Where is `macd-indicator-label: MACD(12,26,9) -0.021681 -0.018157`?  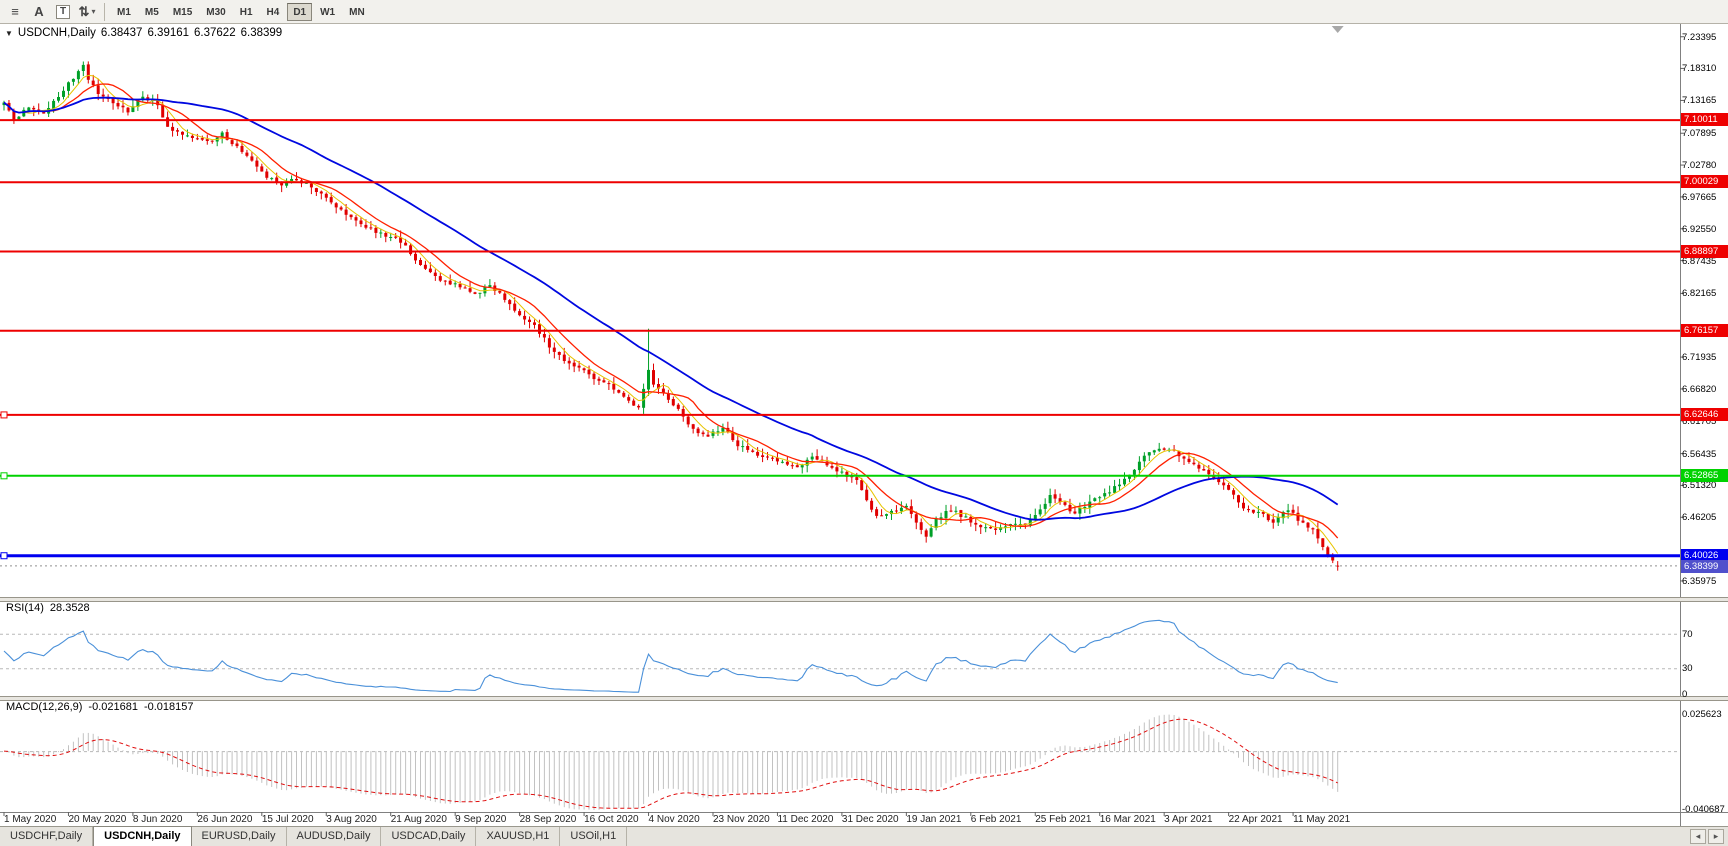 macd-indicator-label: MACD(12,26,9) -0.021681 -0.018157 is located at coordinates (100, 707).